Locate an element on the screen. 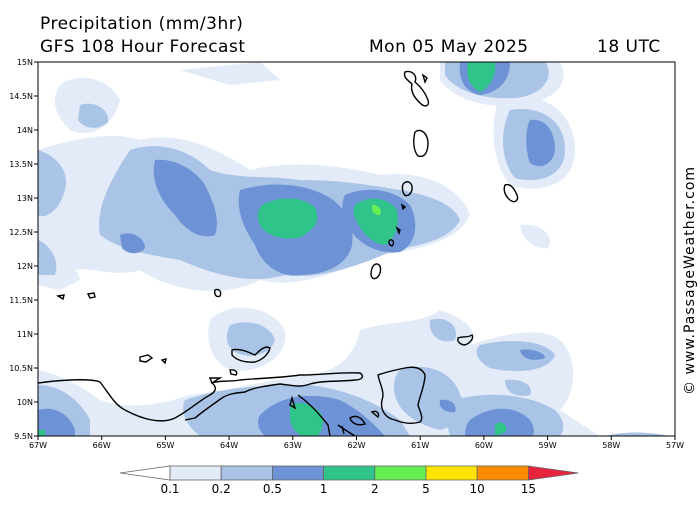 This screenshot has width=700, height=525. longitude-axis: 67W 66W 65W 64W 63W 62W 61W 60W 59W 58W 57W is located at coordinates (356, 443).